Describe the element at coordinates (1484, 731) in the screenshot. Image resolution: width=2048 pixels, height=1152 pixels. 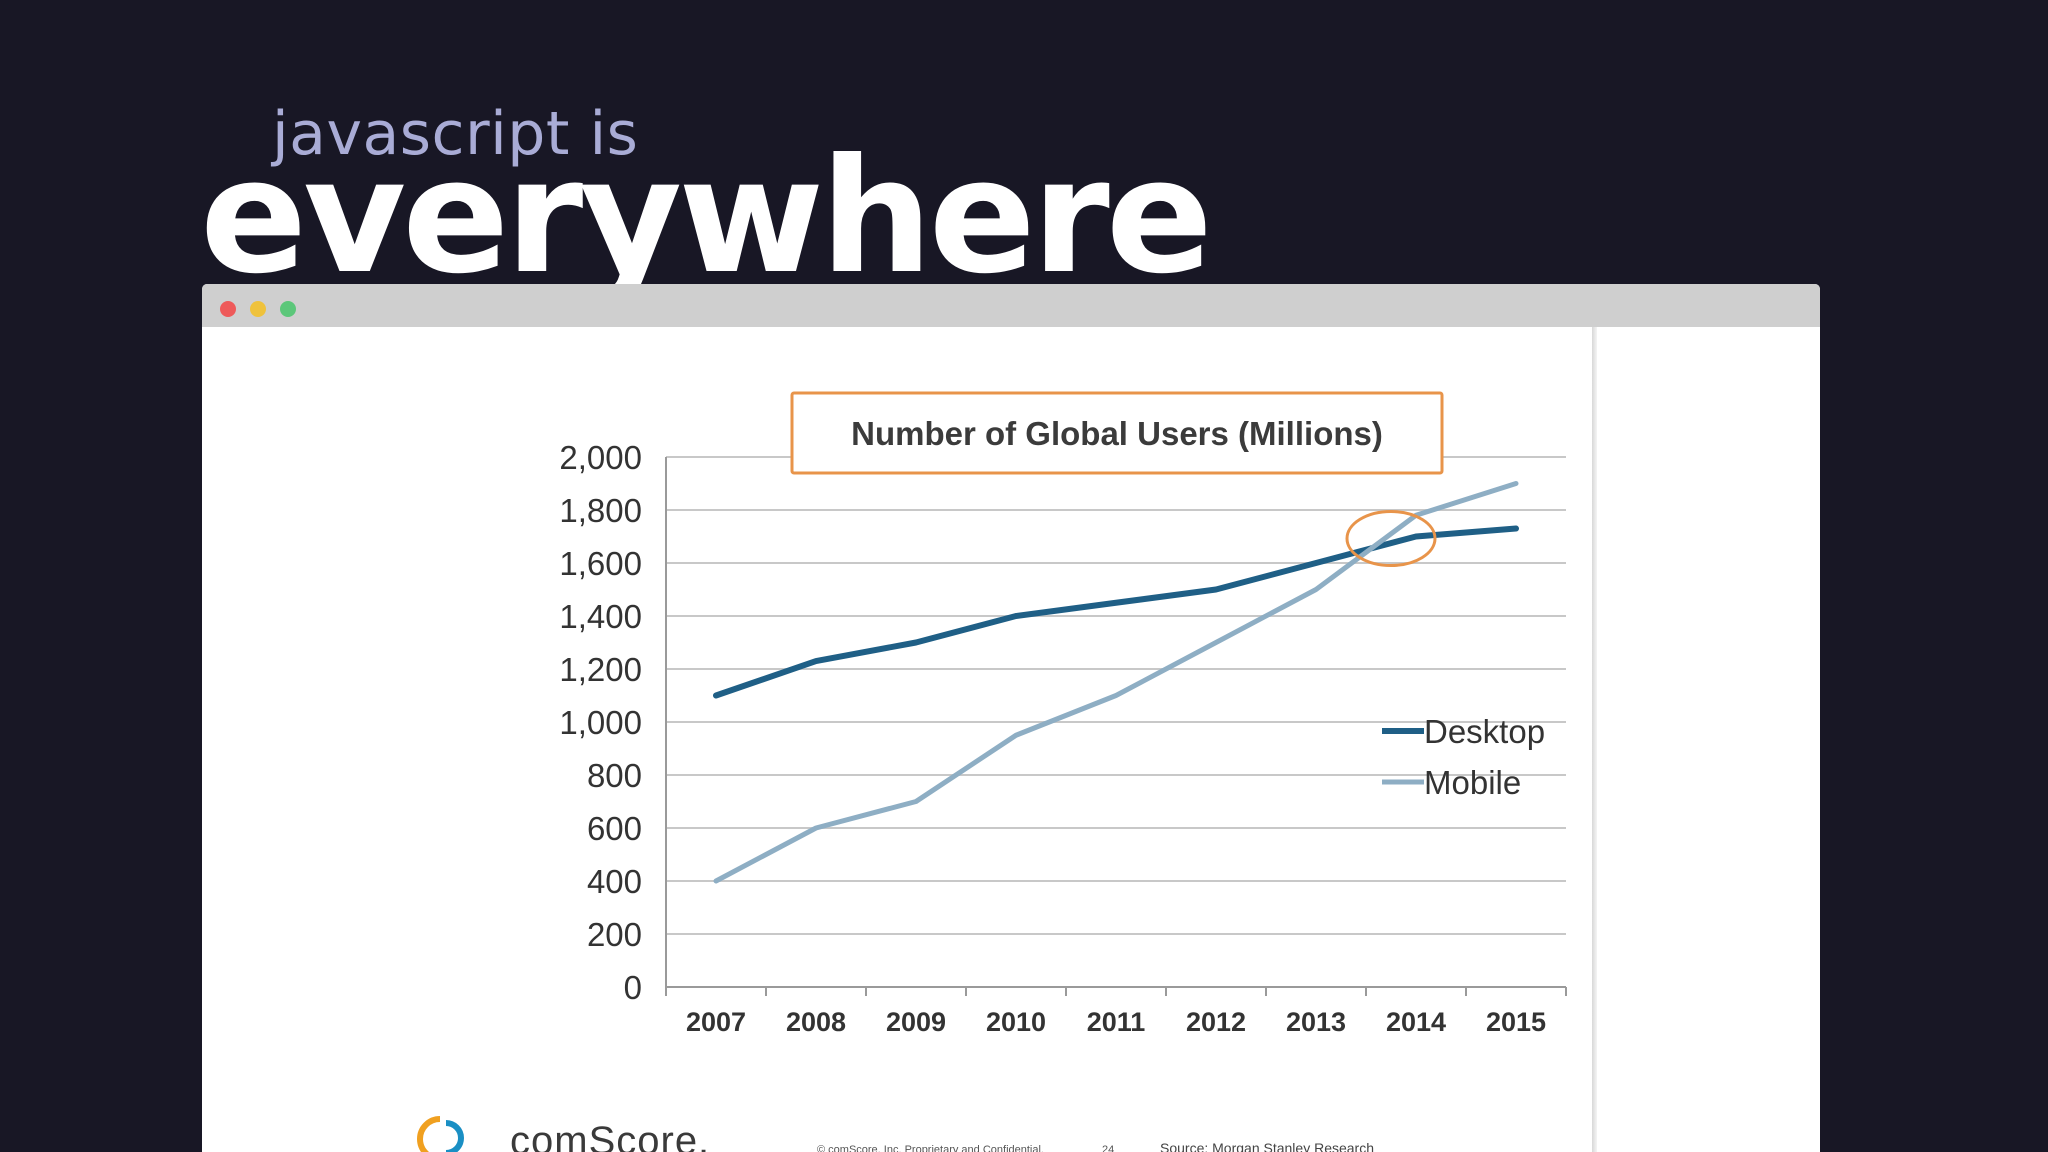
I see `legend-label-desktop: Desktop` at that location.